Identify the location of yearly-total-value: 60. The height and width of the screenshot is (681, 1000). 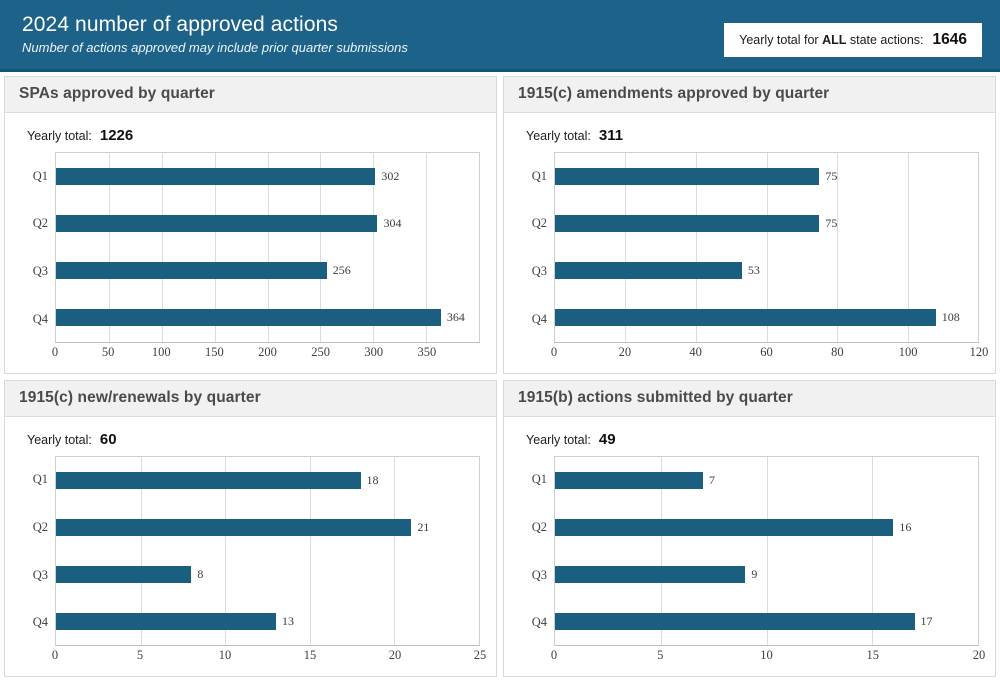
(108, 439).